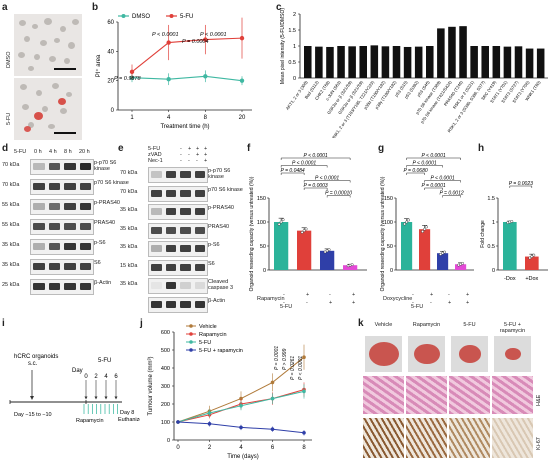 Image resolution: width=553 pixels, height=462 pixels. I want to click on y-tick-label-b: 0, so click(113, 111).